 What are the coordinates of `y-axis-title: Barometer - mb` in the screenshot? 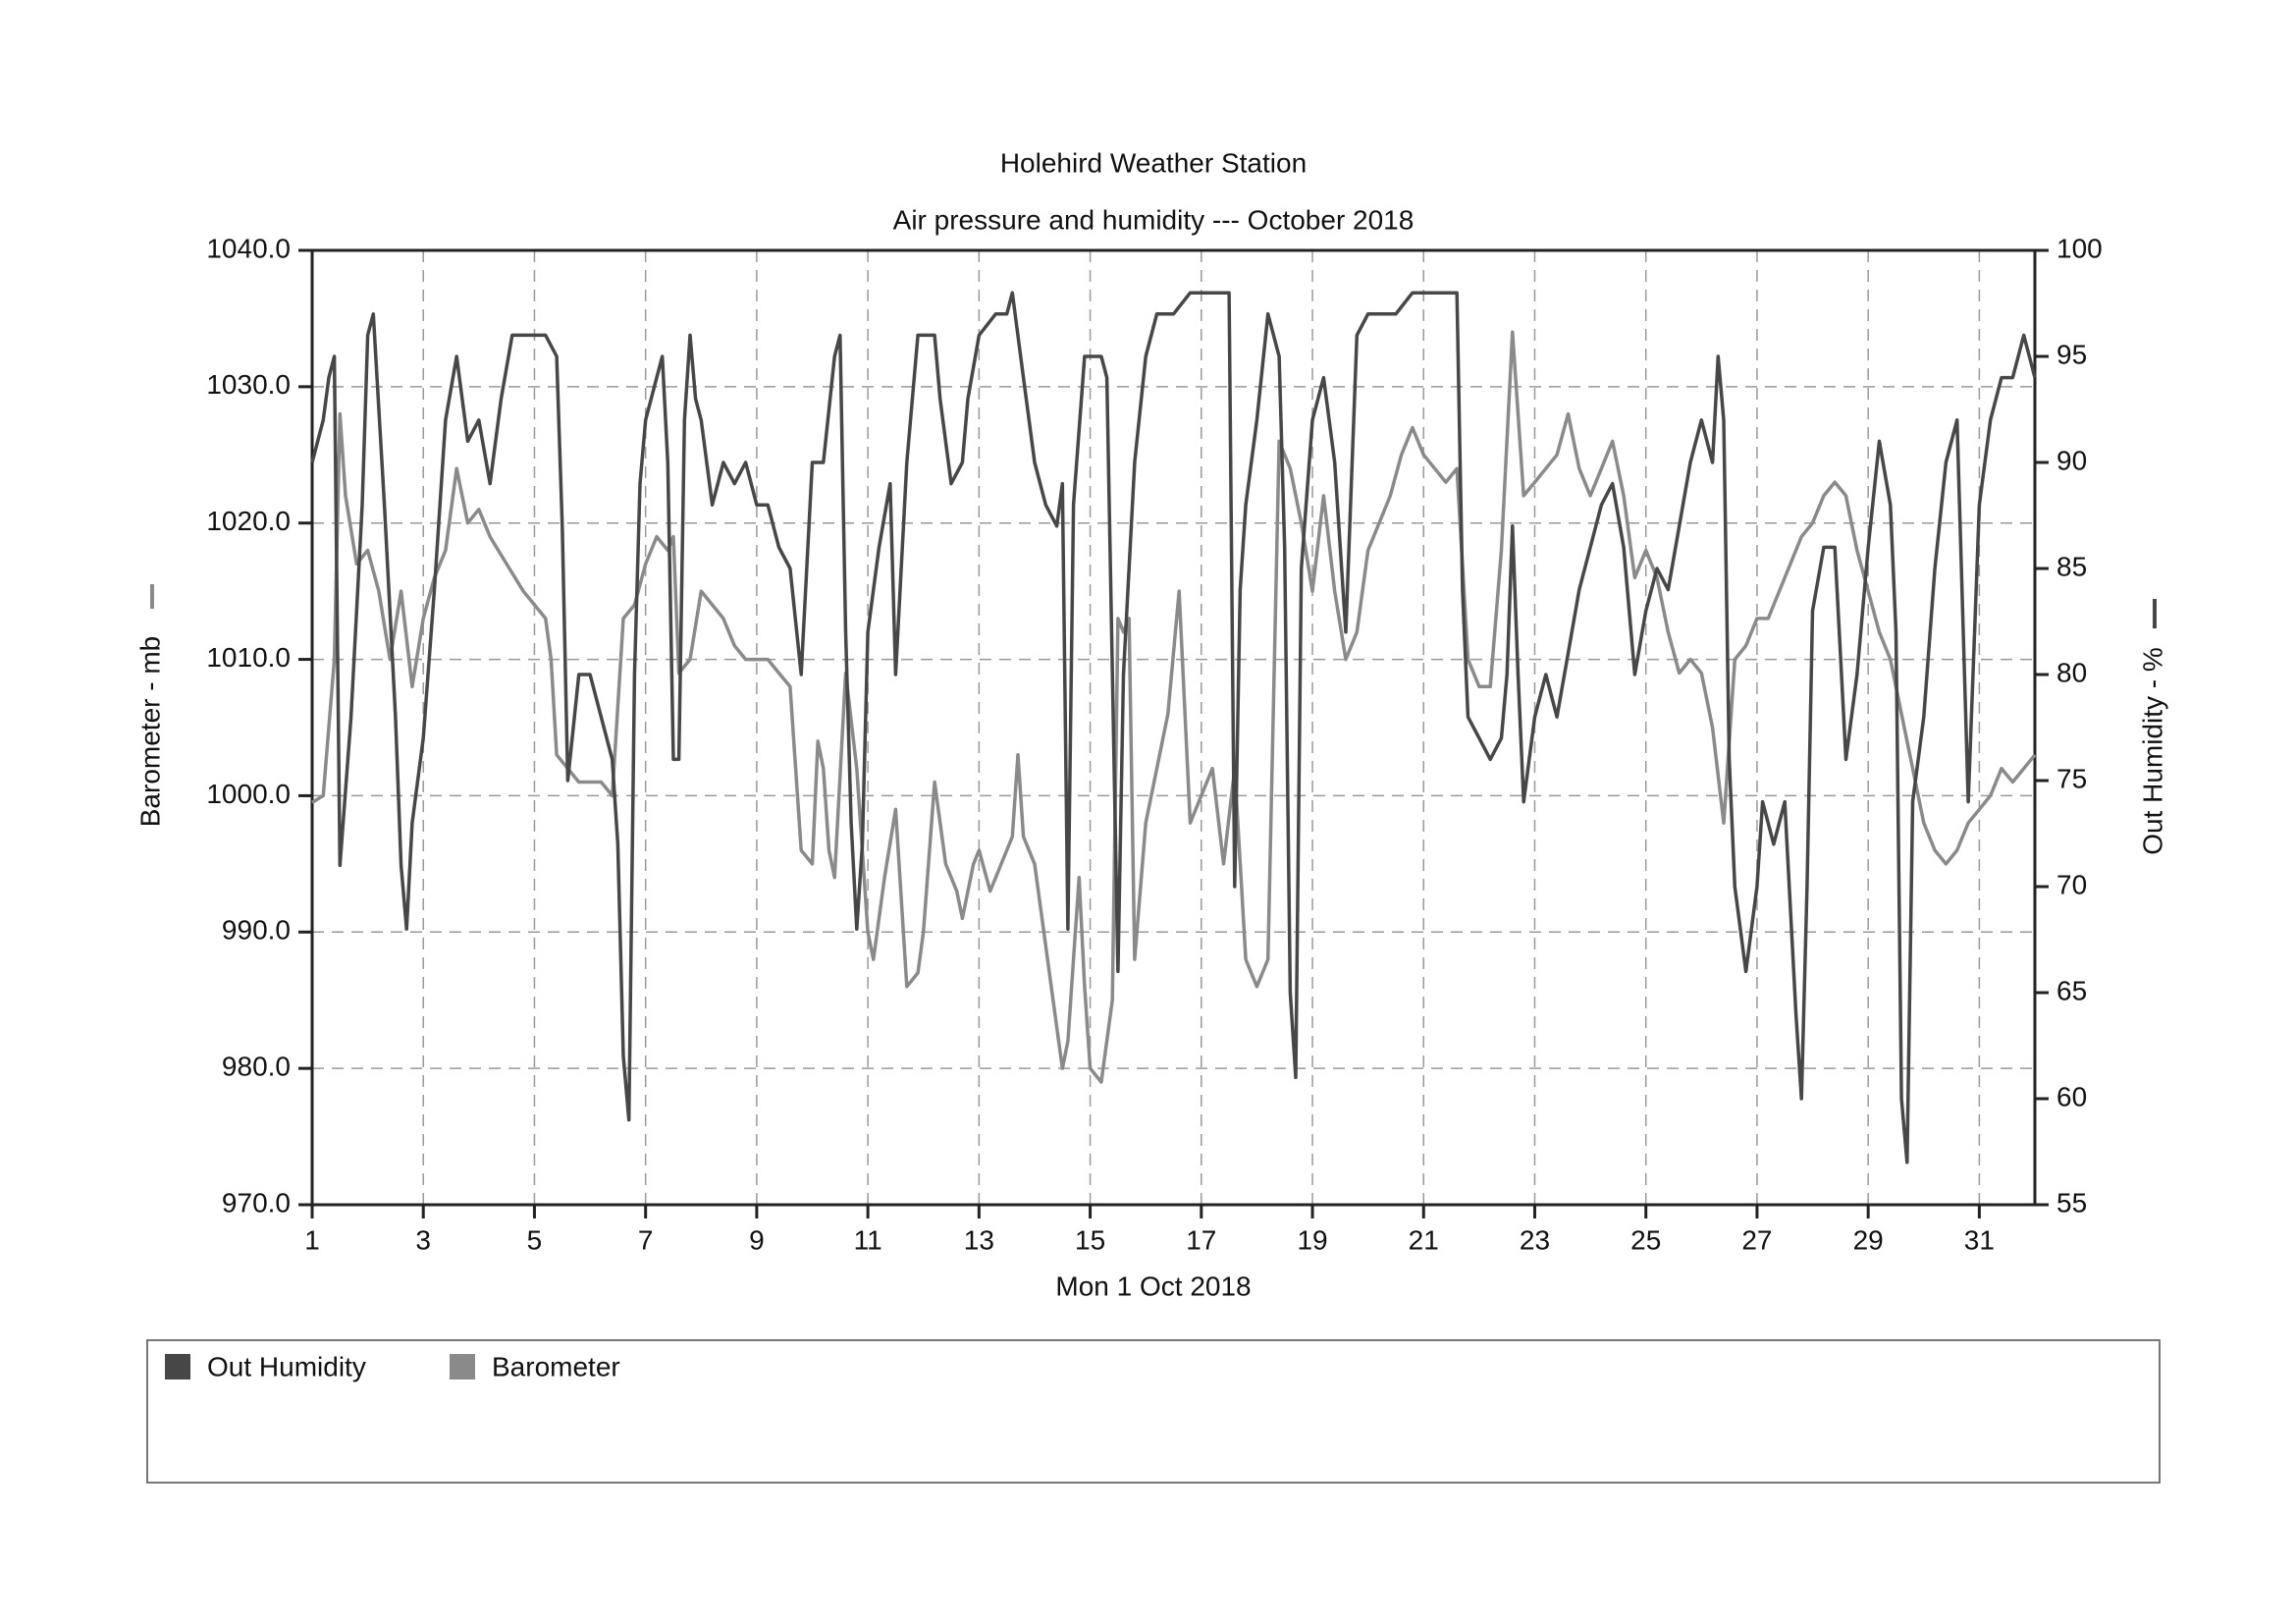 It's located at (150, 732).